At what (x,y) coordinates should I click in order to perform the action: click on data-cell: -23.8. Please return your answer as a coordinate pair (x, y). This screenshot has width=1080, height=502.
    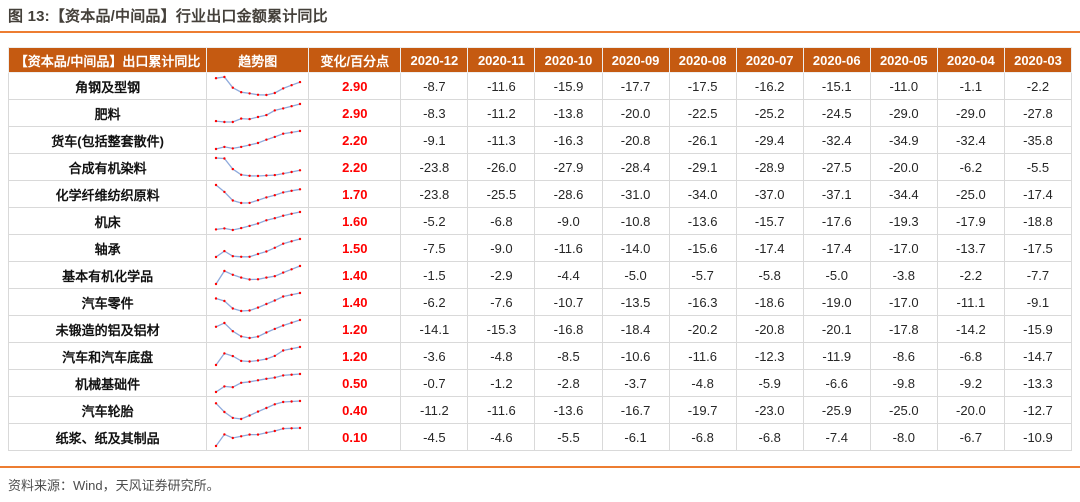
    Looking at the image, I should click on (434, 194).